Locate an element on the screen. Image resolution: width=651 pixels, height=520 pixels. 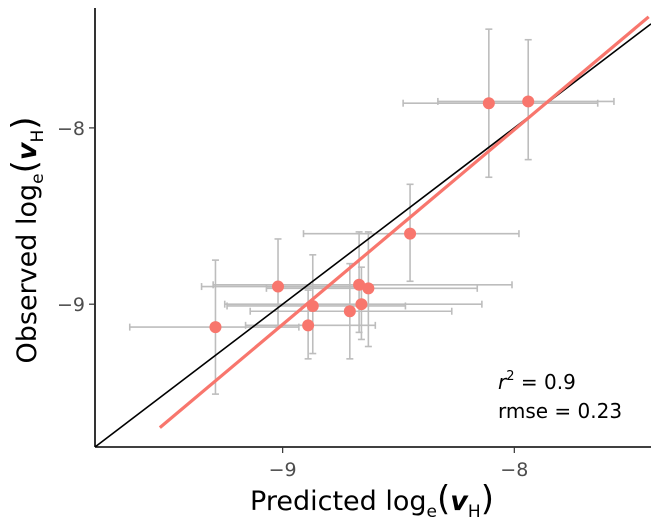
x-tick-label-1: −8 is located at coordinates (514, 470).